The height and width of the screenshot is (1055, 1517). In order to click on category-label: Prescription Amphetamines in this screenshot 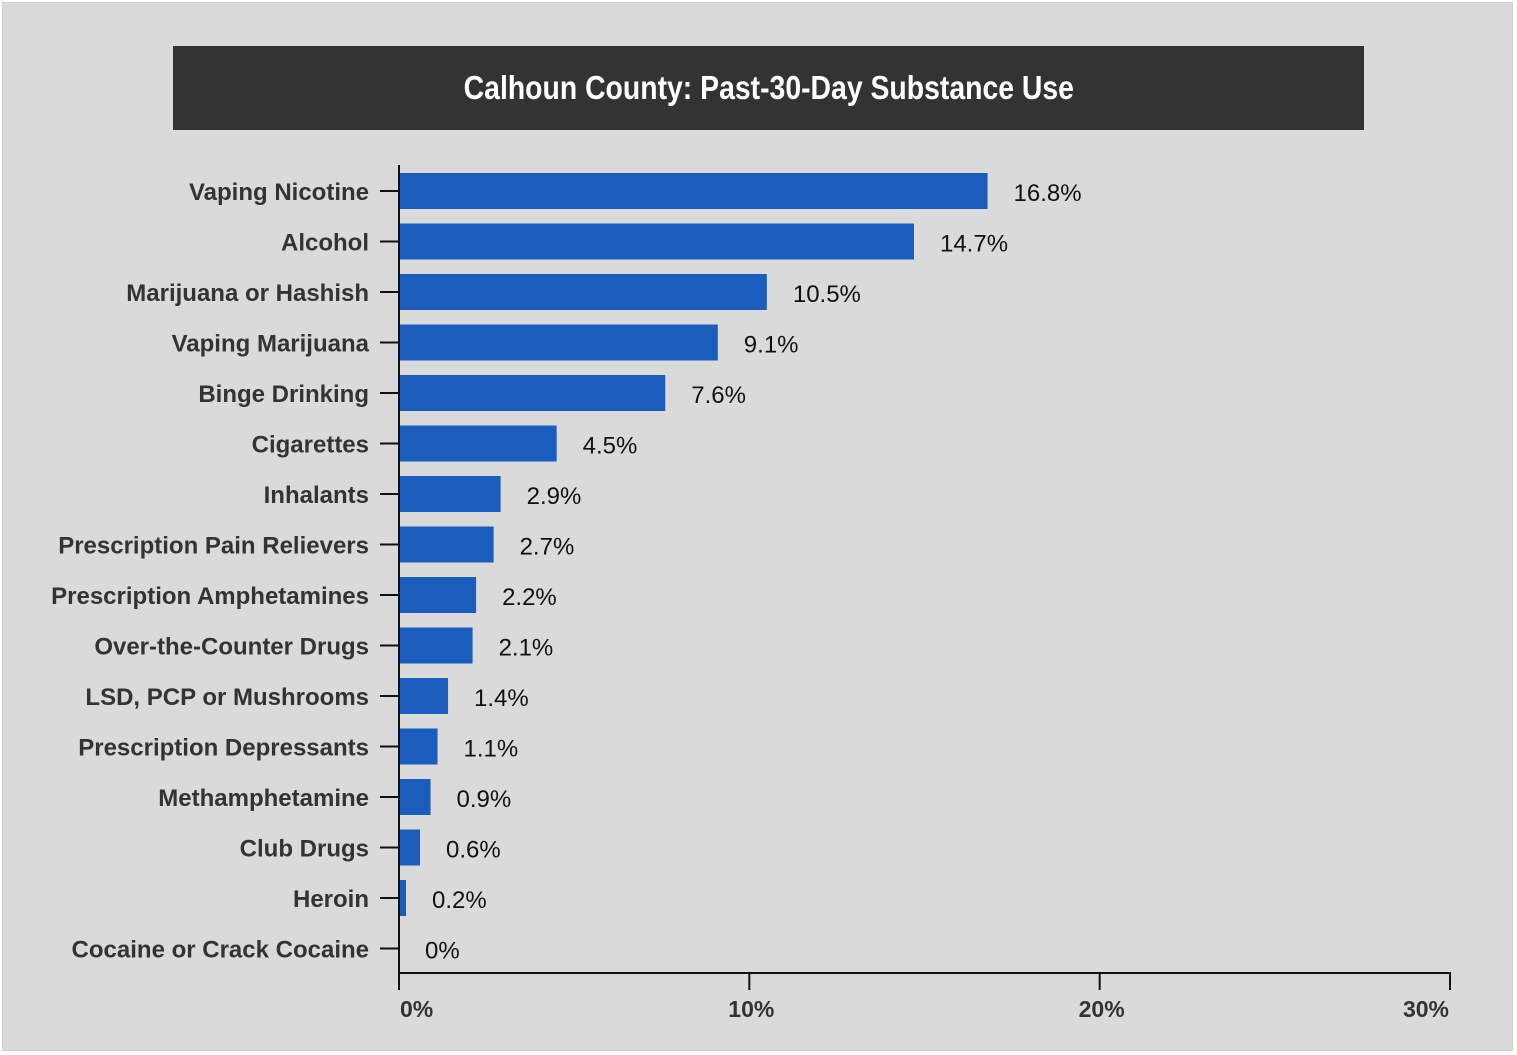, I will do `click(210, 596)`.